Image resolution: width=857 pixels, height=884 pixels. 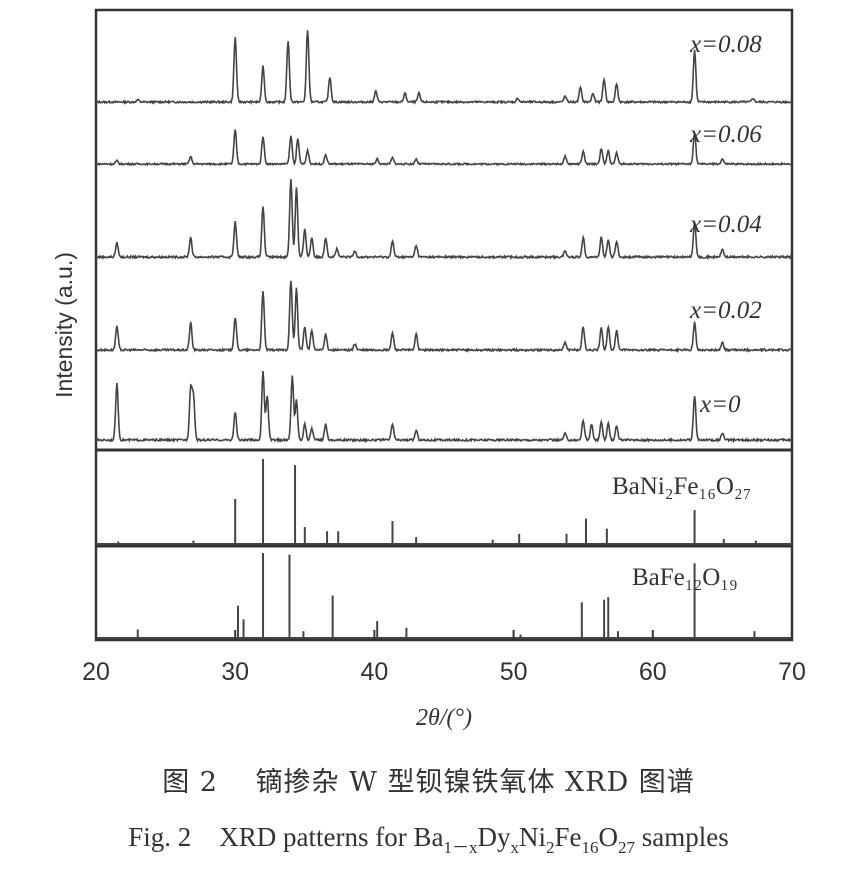 I want to click on x-axis-label: 2θ/(°), so click(x=444, y=718).